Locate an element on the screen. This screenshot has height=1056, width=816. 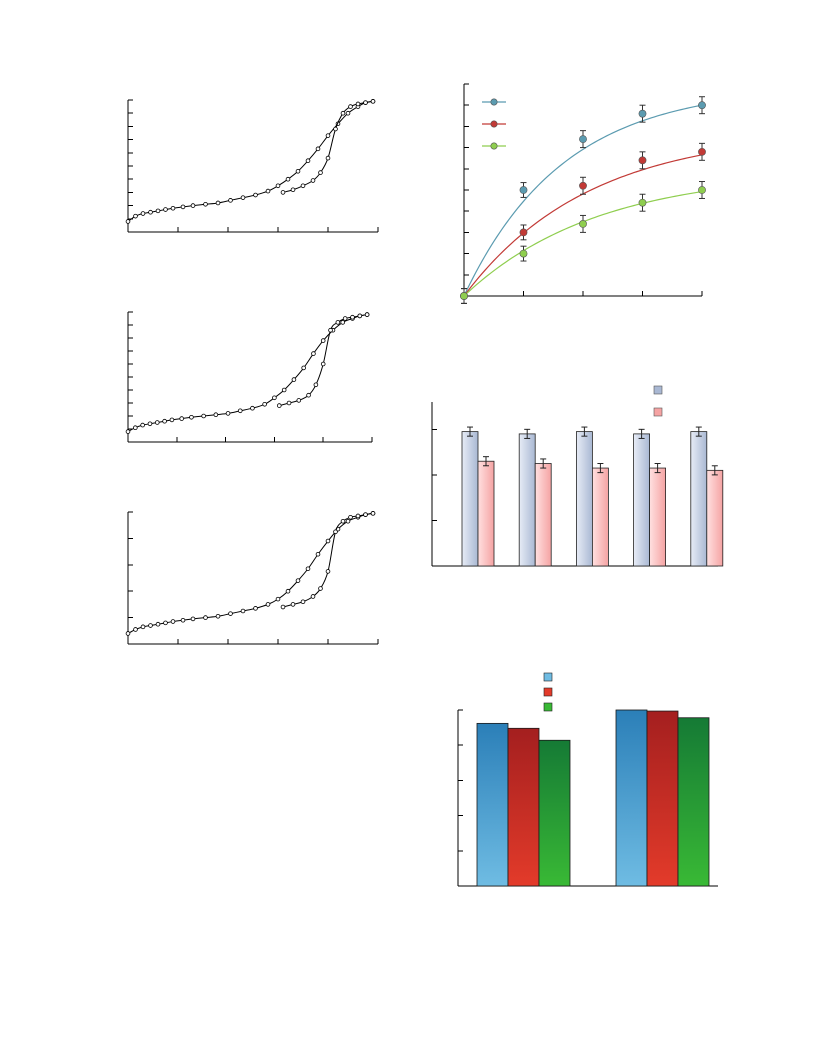
kinetics-chart is located at coordinates (583, 193).